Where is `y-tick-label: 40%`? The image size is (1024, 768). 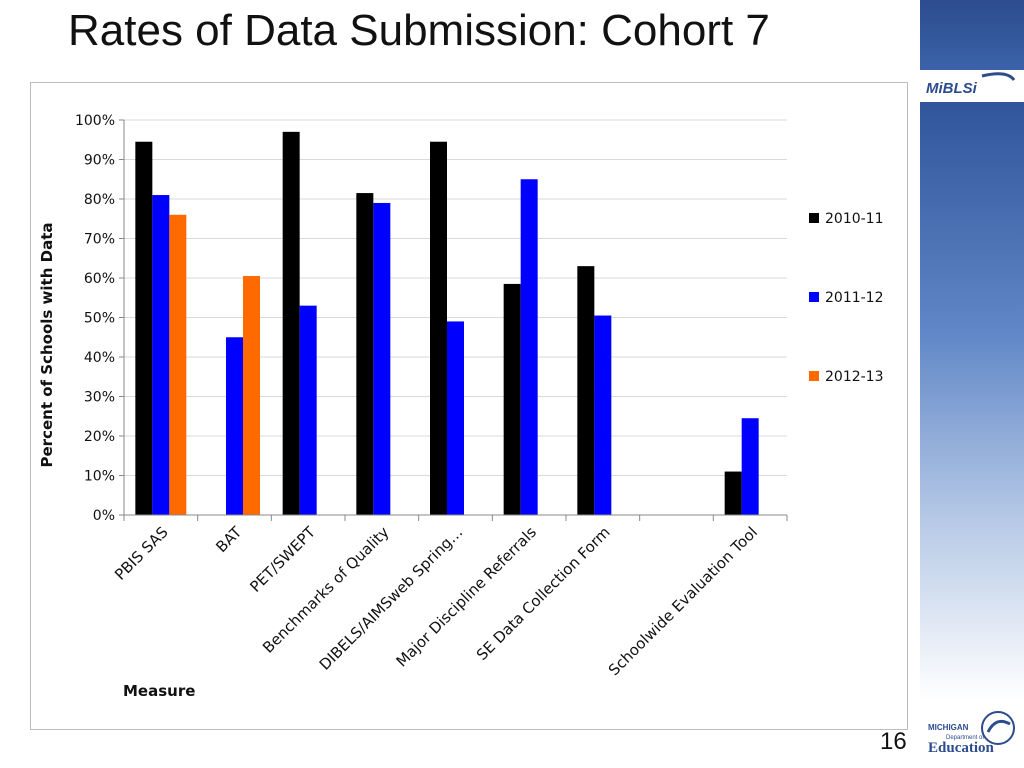 y-tick-label: 40% is located at coordinates (99, 358).